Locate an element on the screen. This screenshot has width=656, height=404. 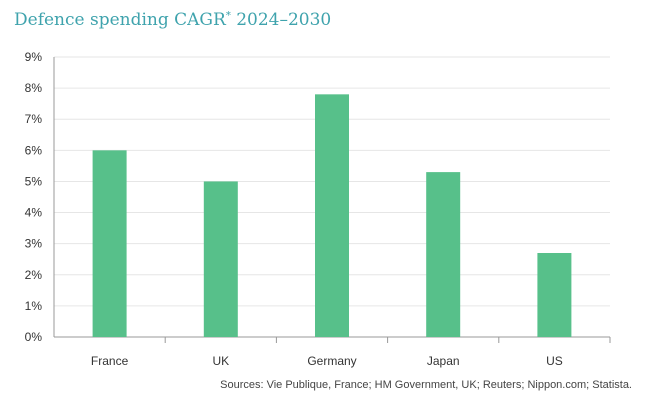
chart-title: Defence spending CAGR* 2024–2030 is located at coordinates (173, 20).